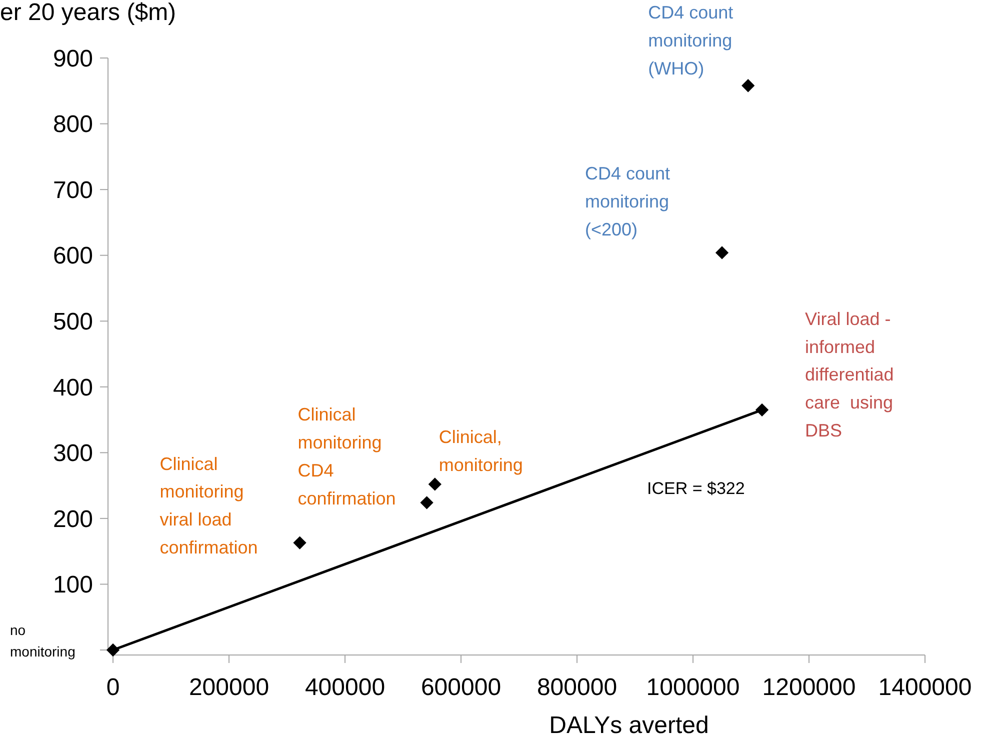  I want to click on x-axis-title: DALYs averted, so click(629, 725).